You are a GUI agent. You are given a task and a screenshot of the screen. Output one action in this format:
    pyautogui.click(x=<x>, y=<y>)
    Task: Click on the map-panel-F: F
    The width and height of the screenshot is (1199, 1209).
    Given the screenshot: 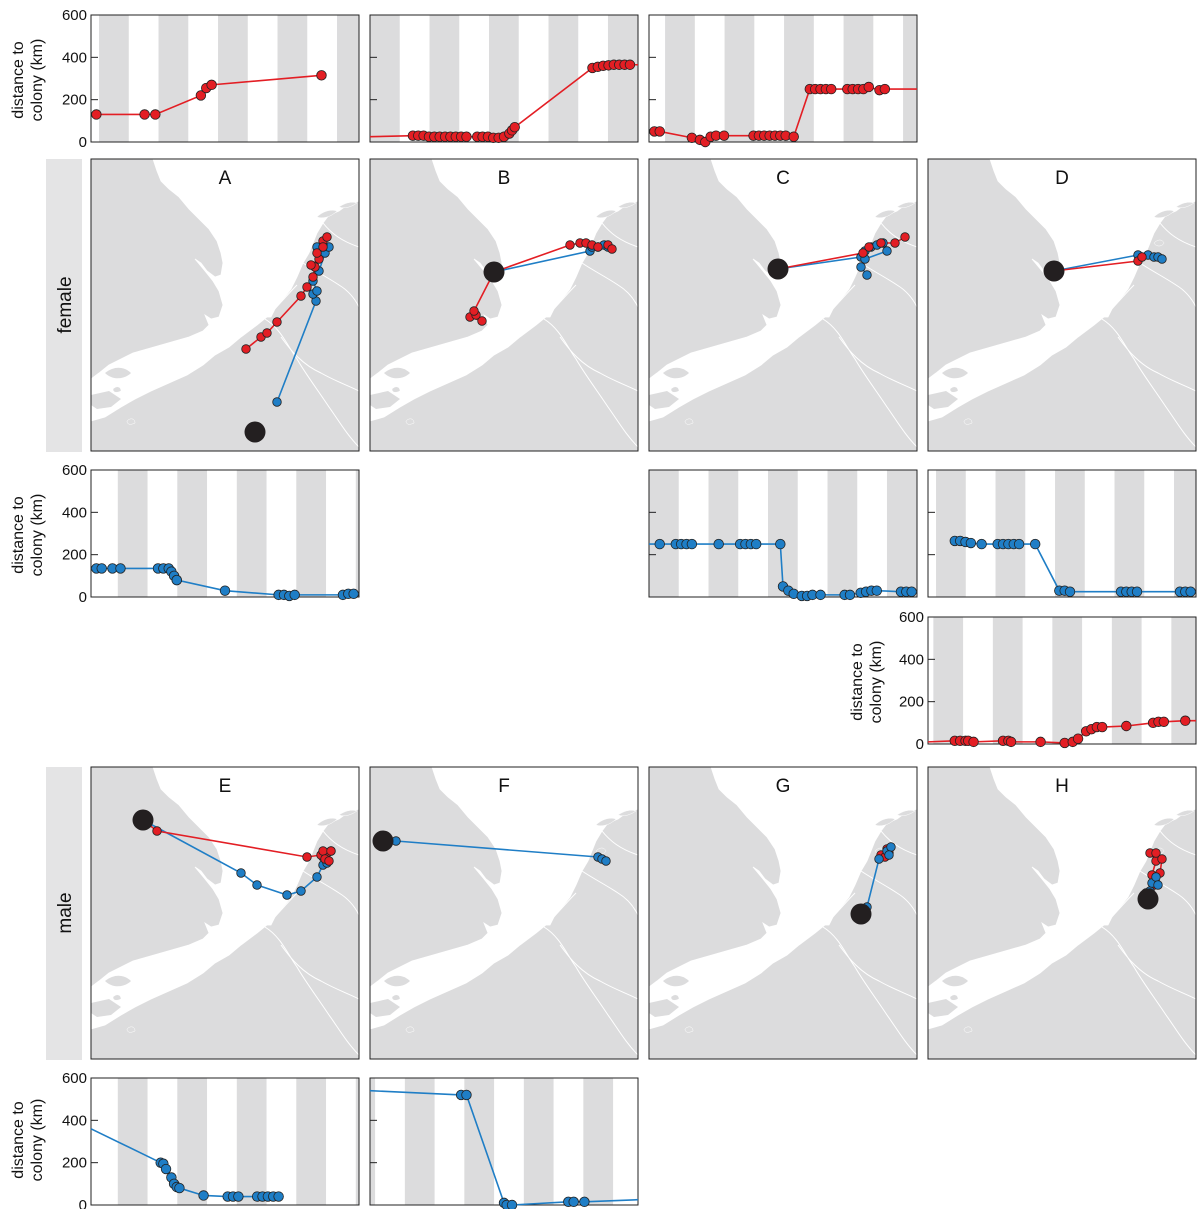 What is the action you would take?
    pyautogui.click(x=504, y=913)
    